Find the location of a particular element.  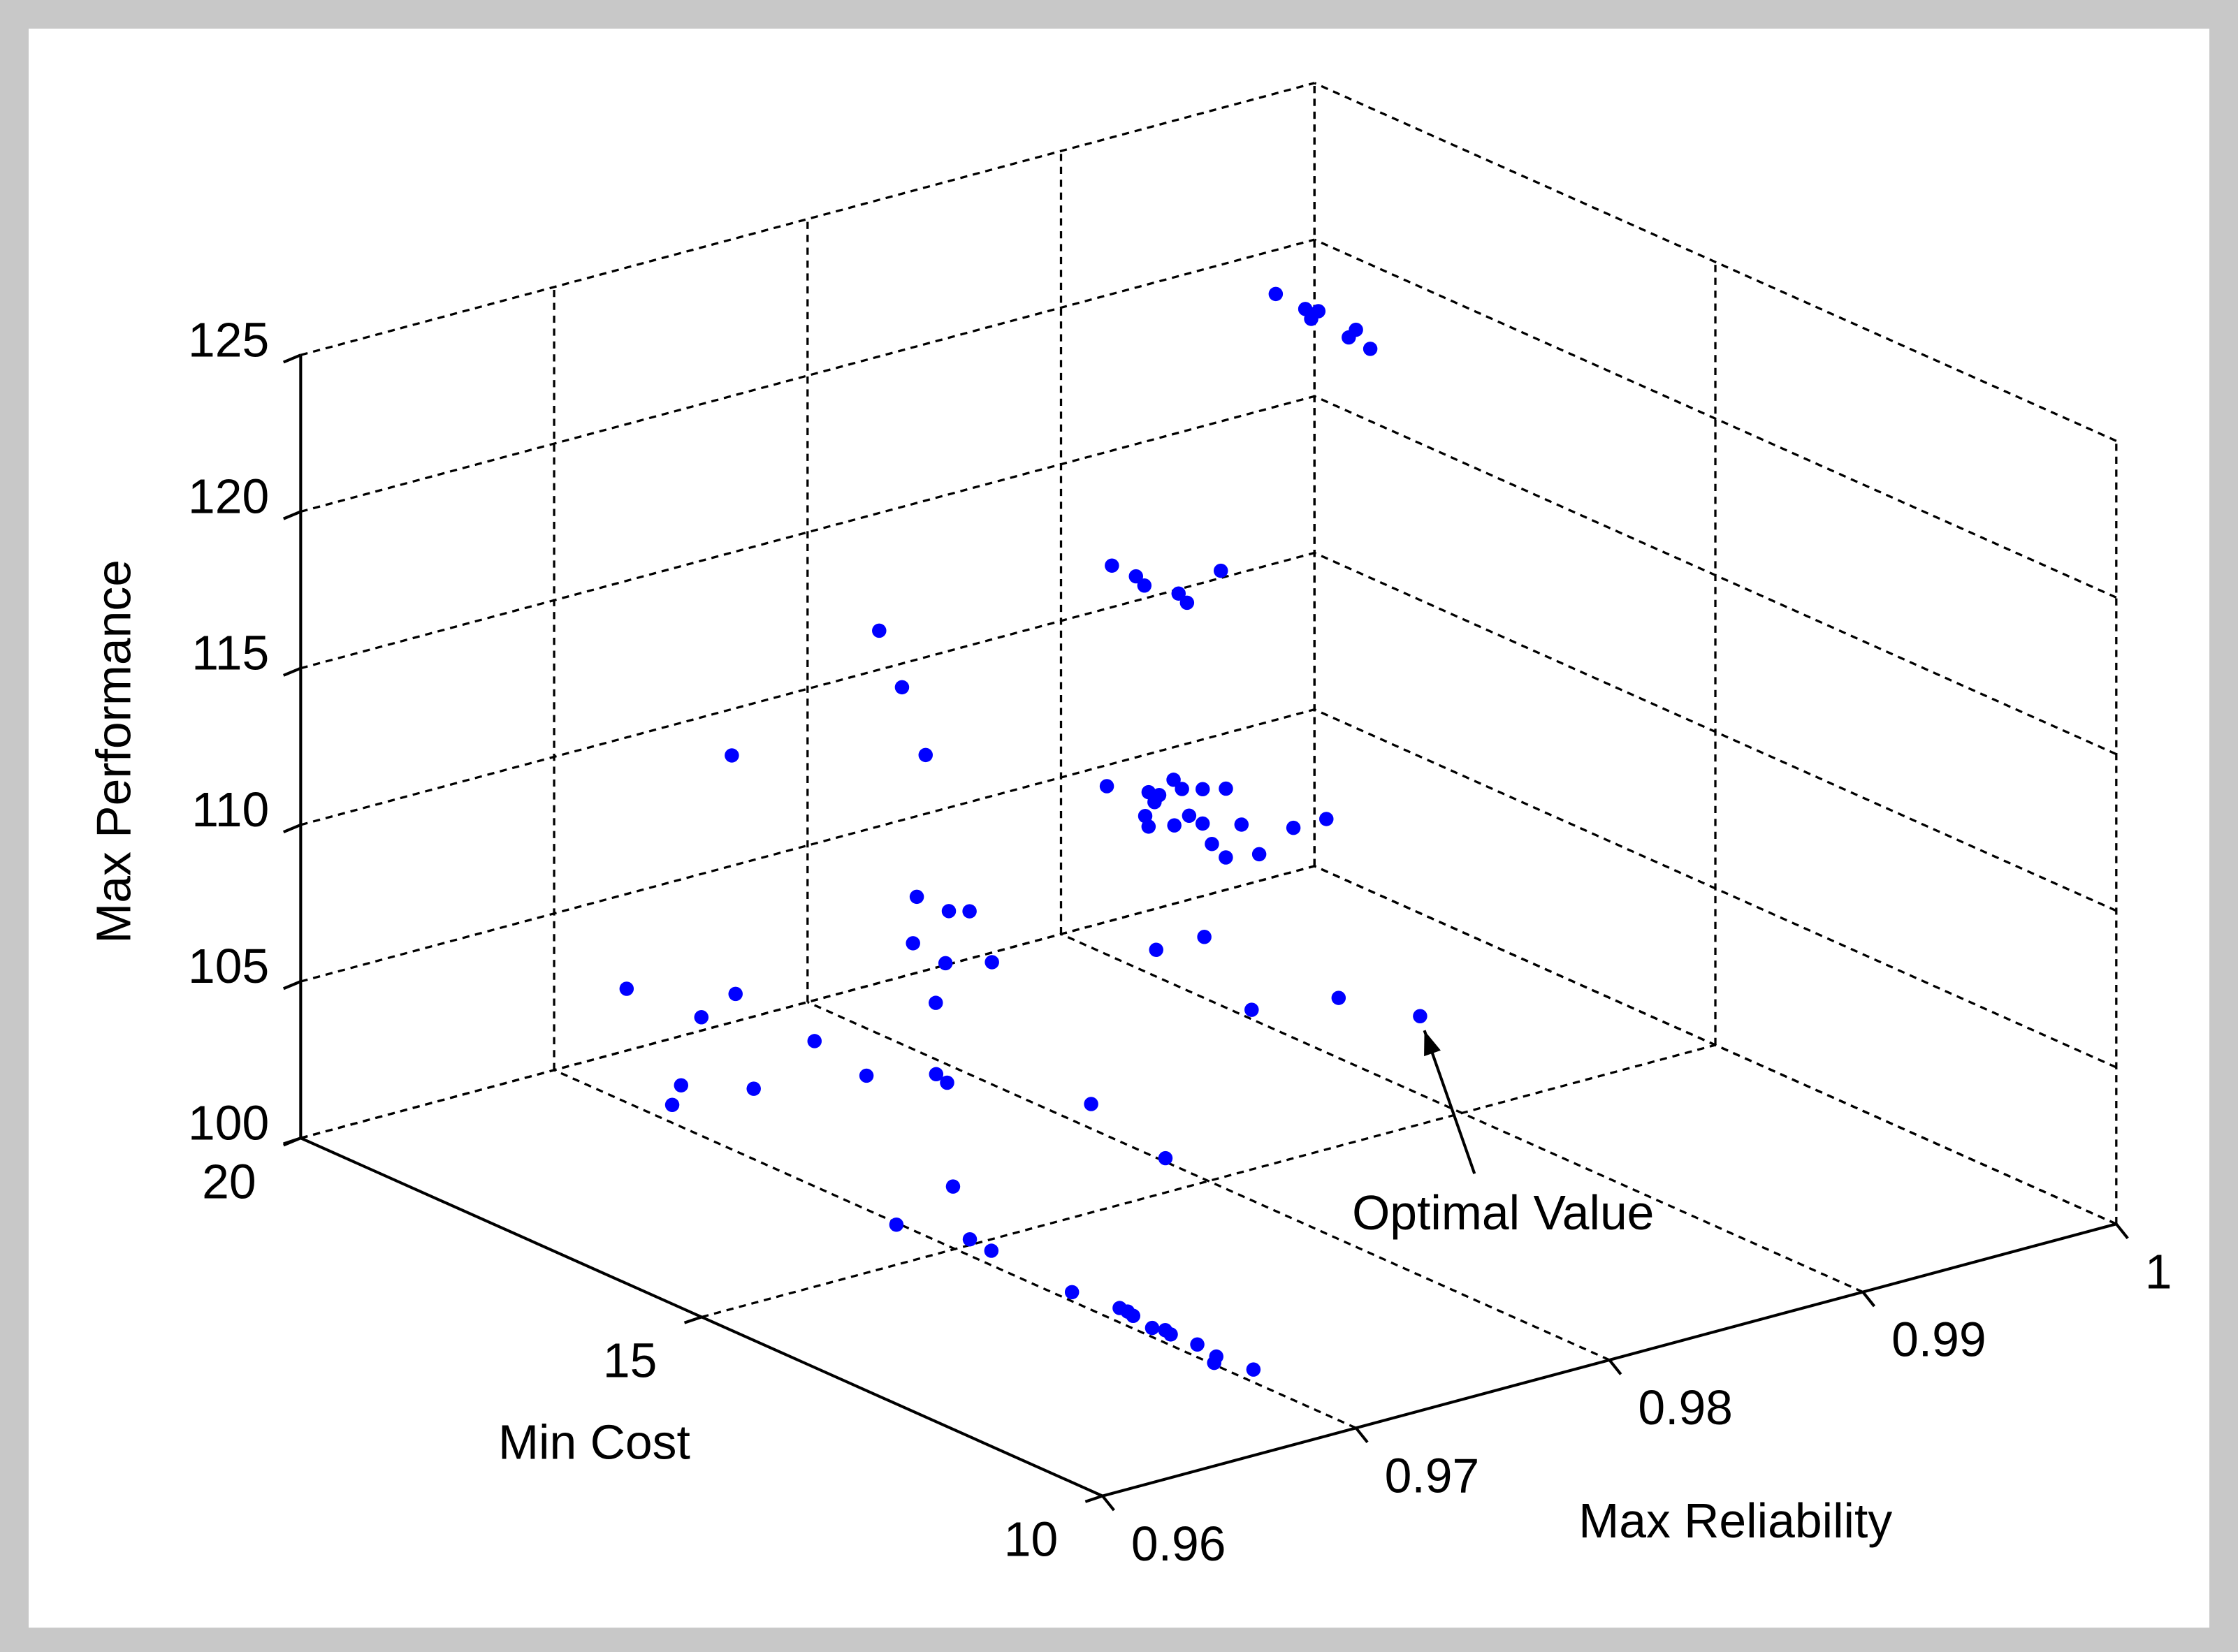

y-tick-label: 20 is located at coordinates (229, 1181).